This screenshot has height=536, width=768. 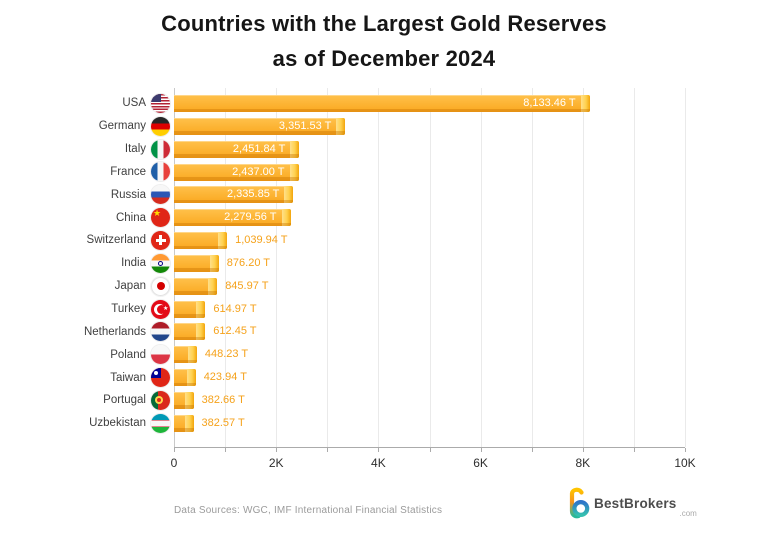 I want to click on axis-tick-label: 4K, so click(x=378, y=463).